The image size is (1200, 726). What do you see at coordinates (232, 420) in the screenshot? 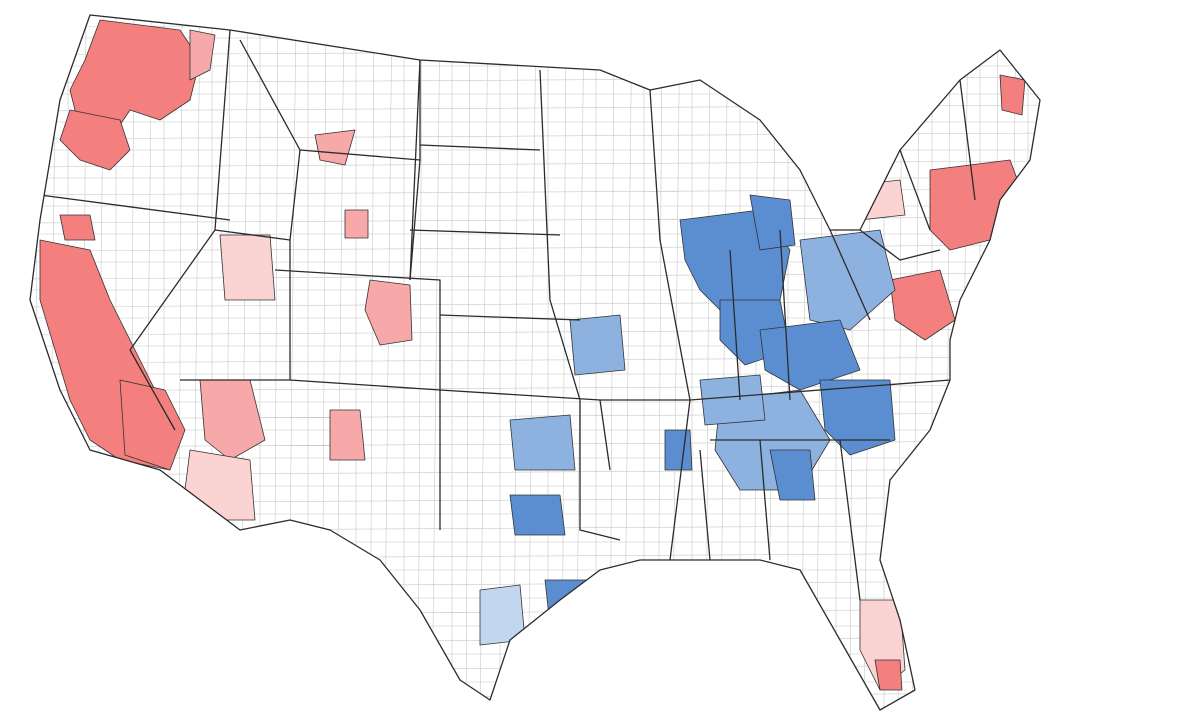
I see `region-southern-arizona` at bounding box center [232, 420].